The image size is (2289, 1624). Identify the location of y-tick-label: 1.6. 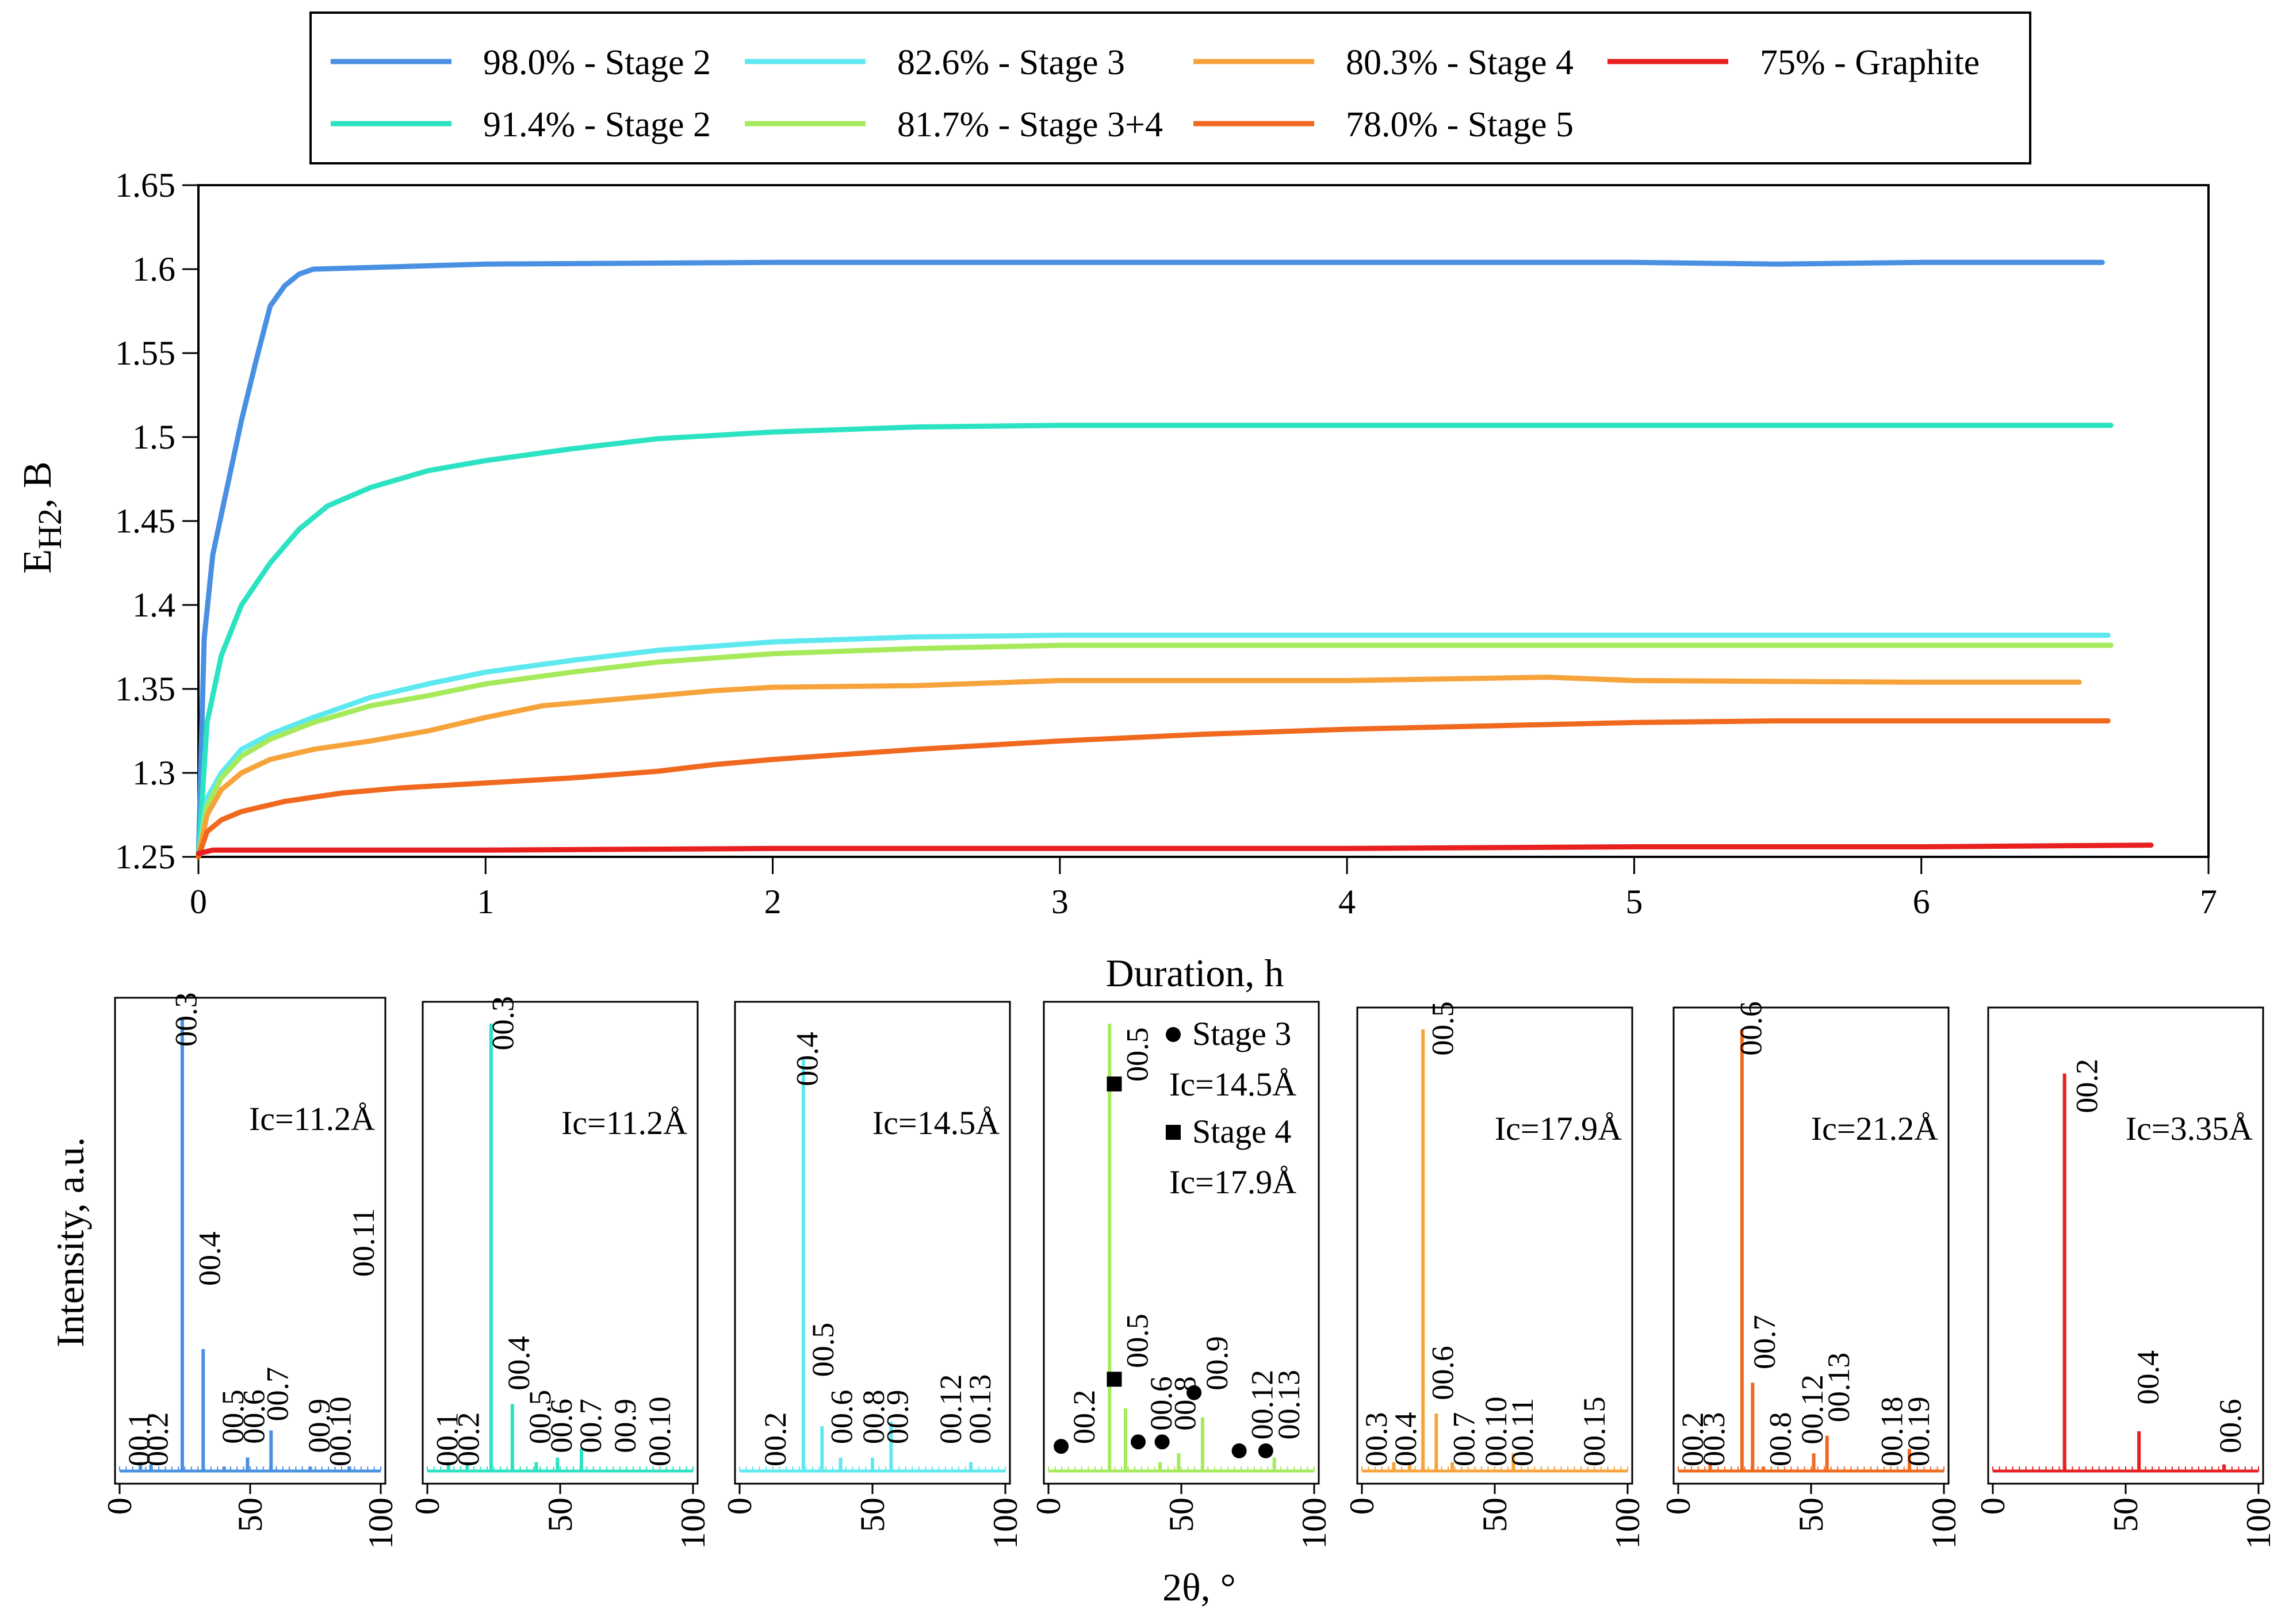
(153, 269).